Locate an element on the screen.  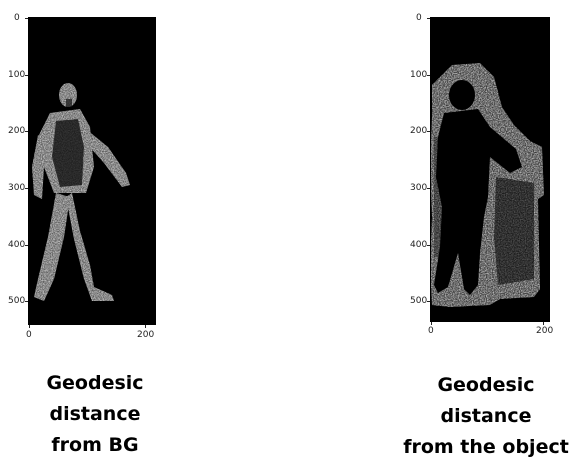
right-caption-line2: from the object is located at coordinates (486, 447).